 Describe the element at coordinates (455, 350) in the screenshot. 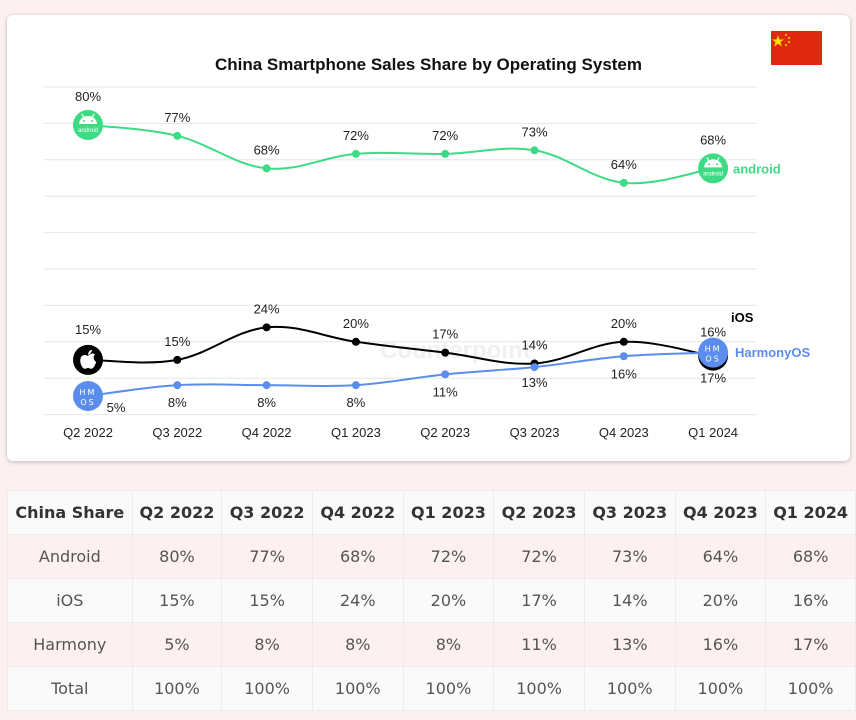

I see `watermark: Counterpoint` at that location.